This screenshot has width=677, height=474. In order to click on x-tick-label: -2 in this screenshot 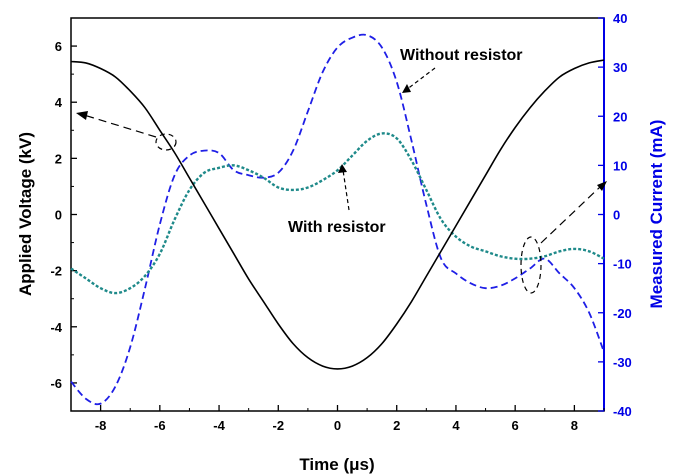, I will do `click(278, 425)`.